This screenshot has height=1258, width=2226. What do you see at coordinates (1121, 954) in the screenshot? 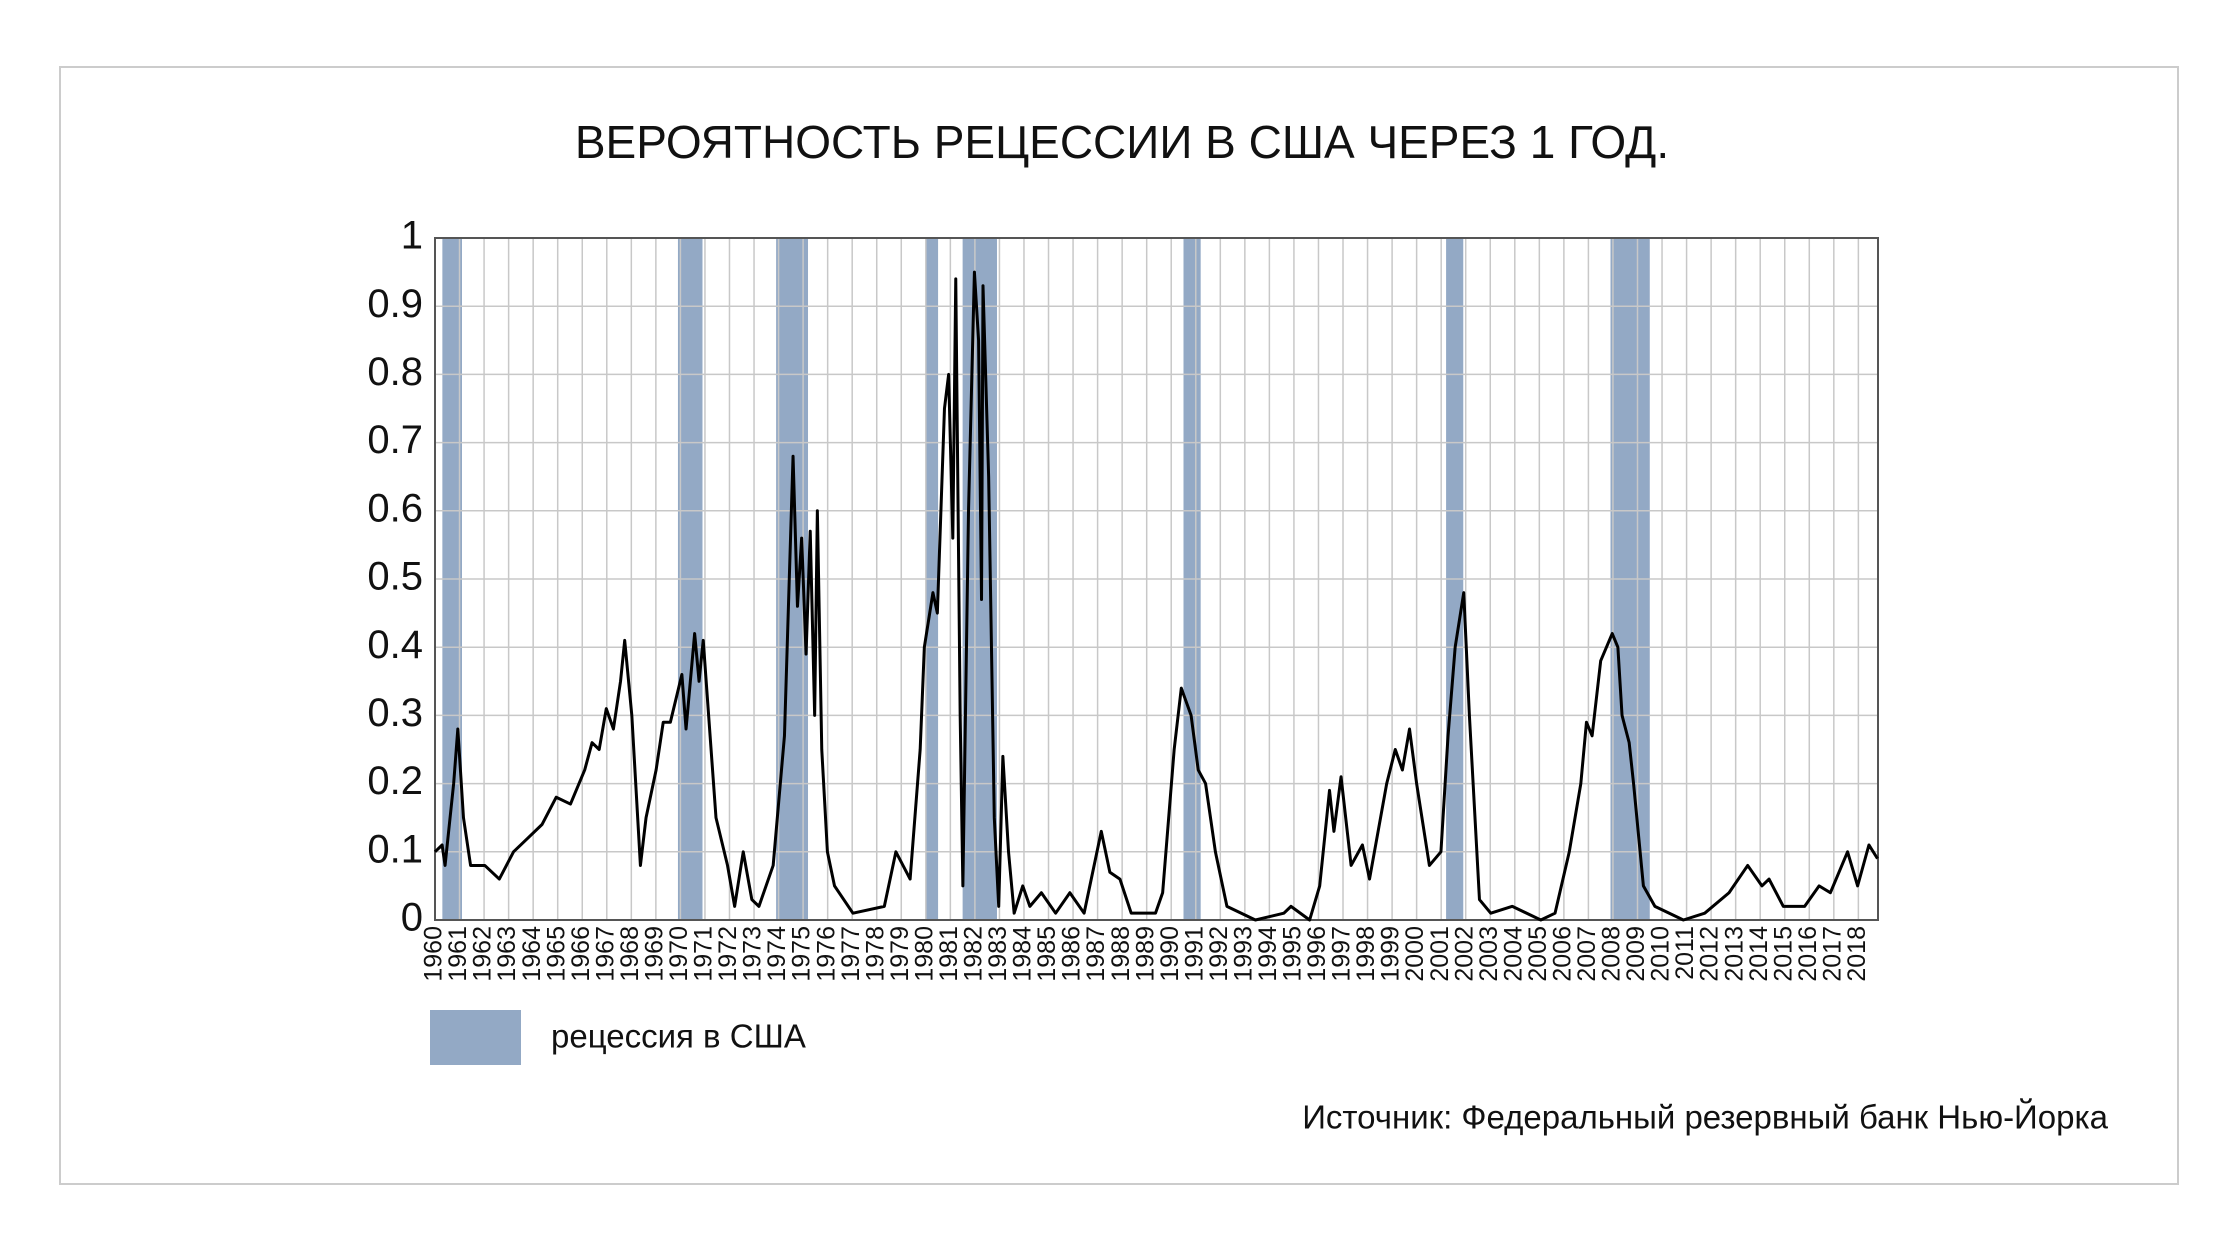
I see `x-tick-label: 1988` at bounding box center [1121, 954].